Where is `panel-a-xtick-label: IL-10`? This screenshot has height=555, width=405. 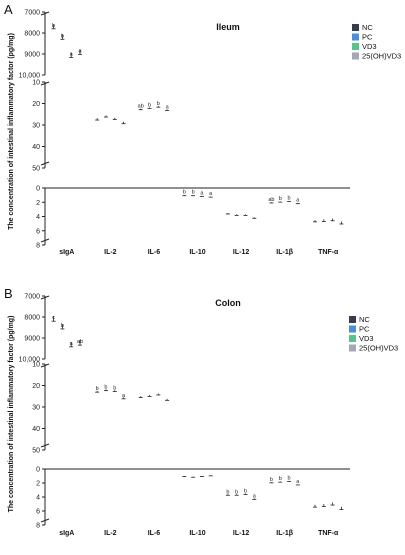
panel-a-xtick-label: IL-10 is located at coordinates (197, 252).